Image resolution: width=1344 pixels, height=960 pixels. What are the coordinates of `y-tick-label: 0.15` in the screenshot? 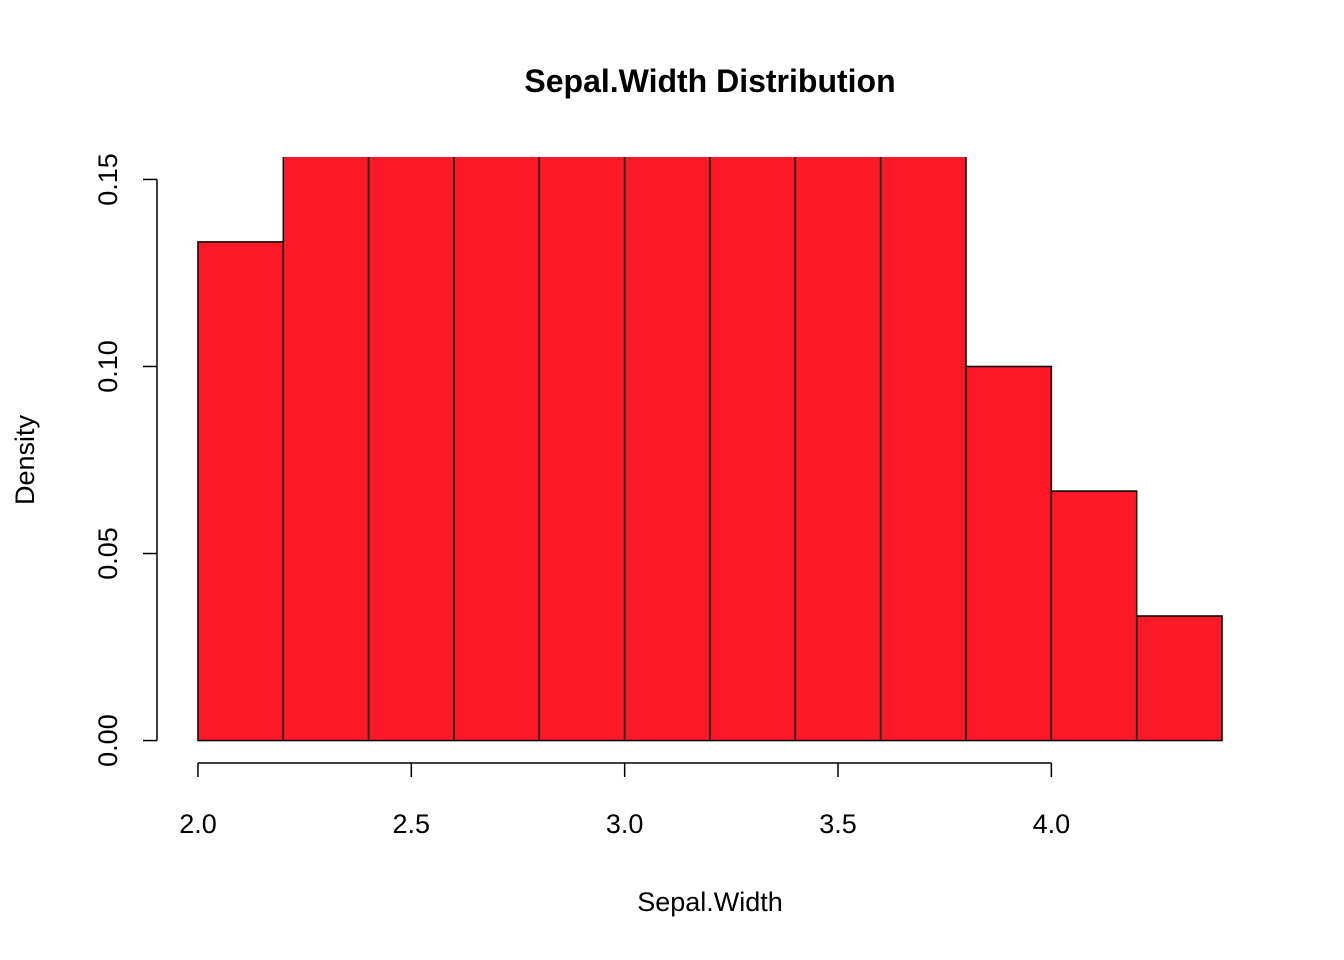 It's located at (108, 179).